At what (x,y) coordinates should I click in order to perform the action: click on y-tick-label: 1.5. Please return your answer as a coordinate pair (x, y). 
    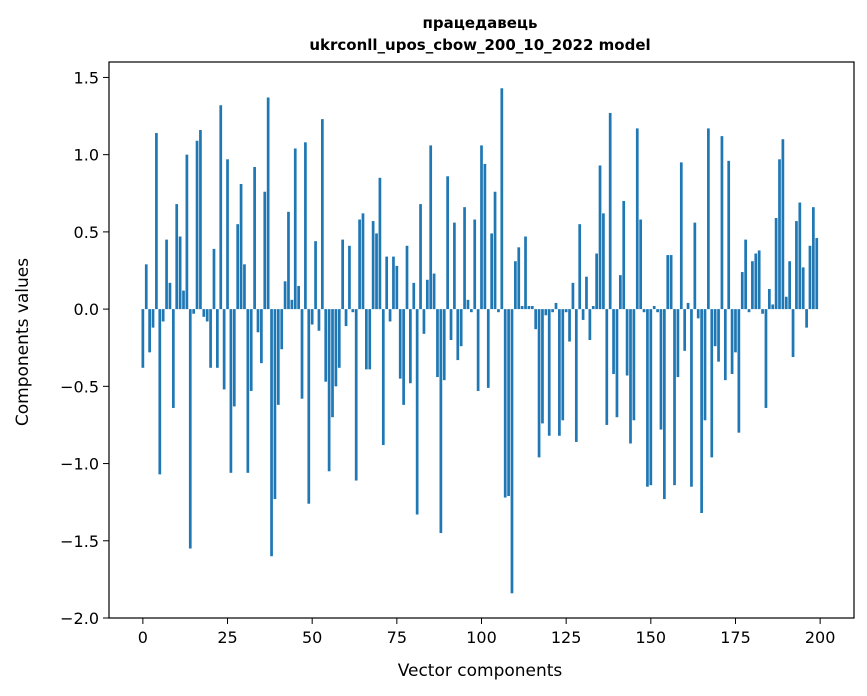
    Looking at the image, I should click on (86, 77).